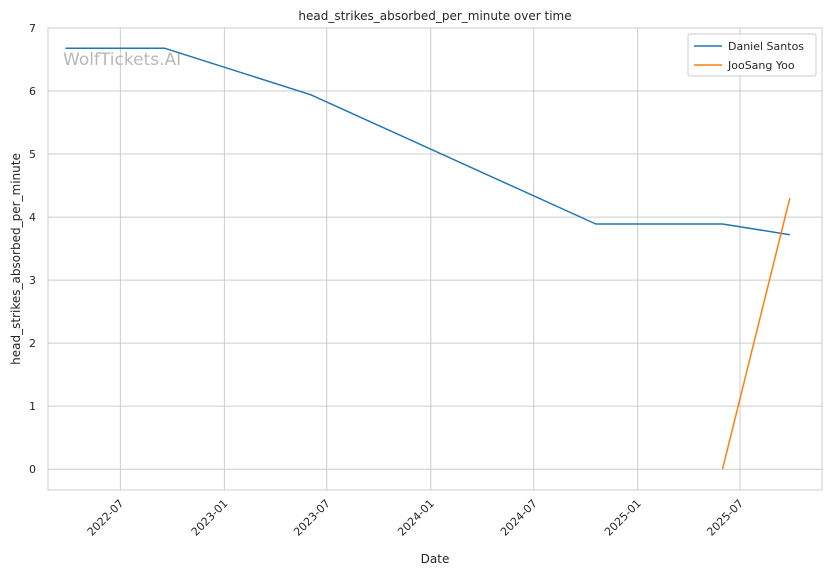 The image size is (832, 575). I want to click on y-tick-label: 7, so click(32, 28).